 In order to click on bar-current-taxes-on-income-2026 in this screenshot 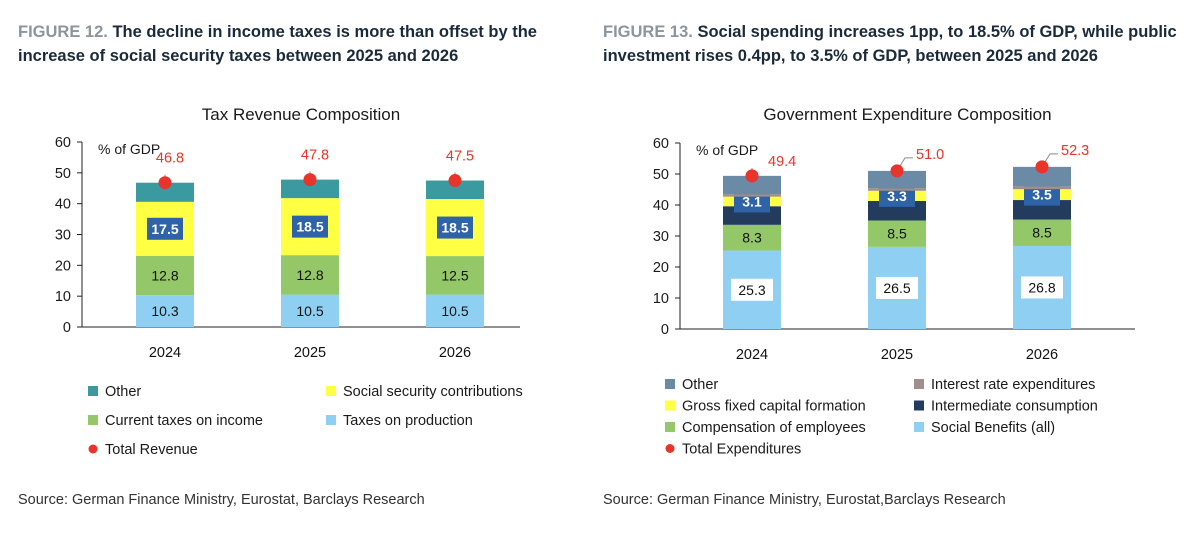, I will do `click(455, 275)`.